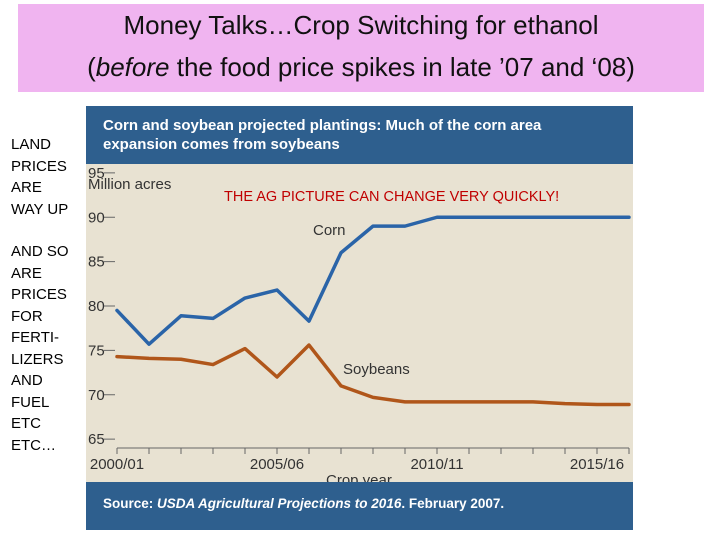 This screenshot has height=540, width=720. What do you see at coordinates (30, 402) in the screenshot?
I see `side-text-2-line: FUEL` at bounding box center [30, 402].